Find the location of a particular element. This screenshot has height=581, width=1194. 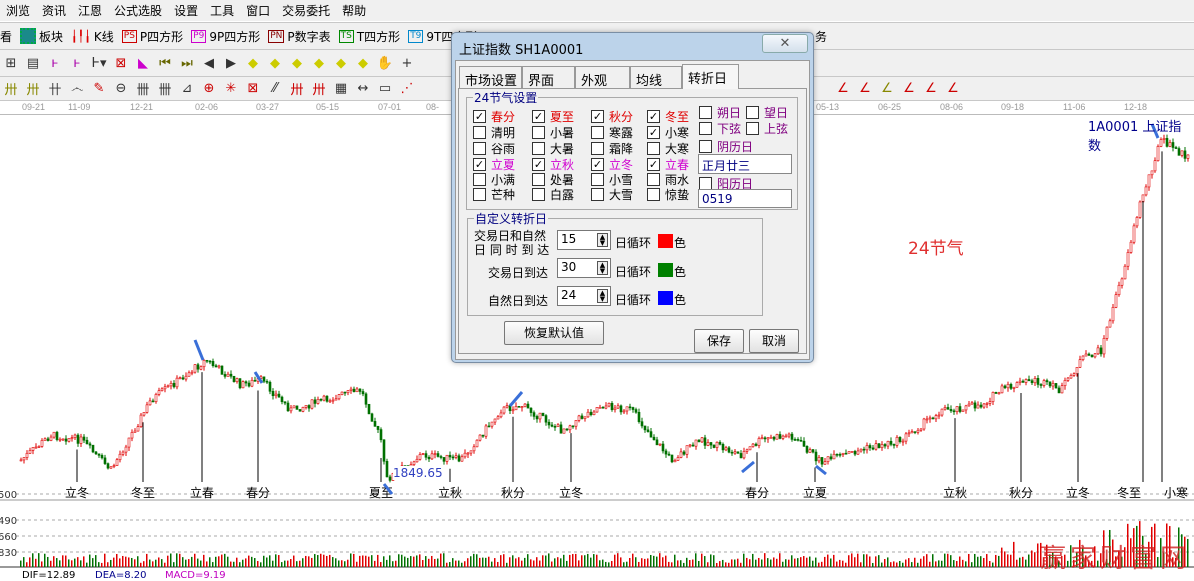

circle-icon: ⊖ is located at coordinates (121, 88).